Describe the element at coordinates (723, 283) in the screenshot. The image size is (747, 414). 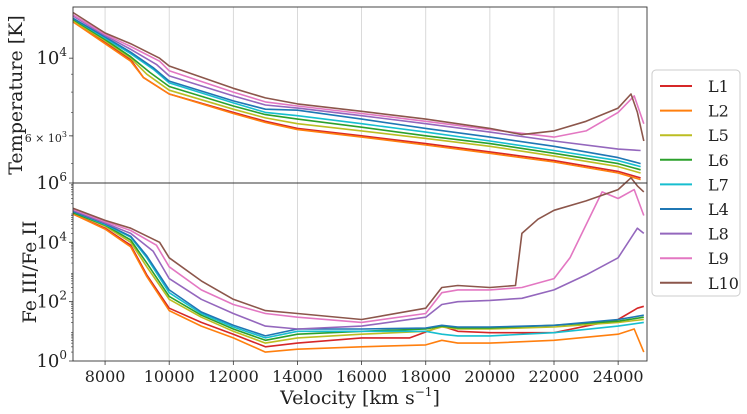
I see `legend-label-l10: L10` at that location.